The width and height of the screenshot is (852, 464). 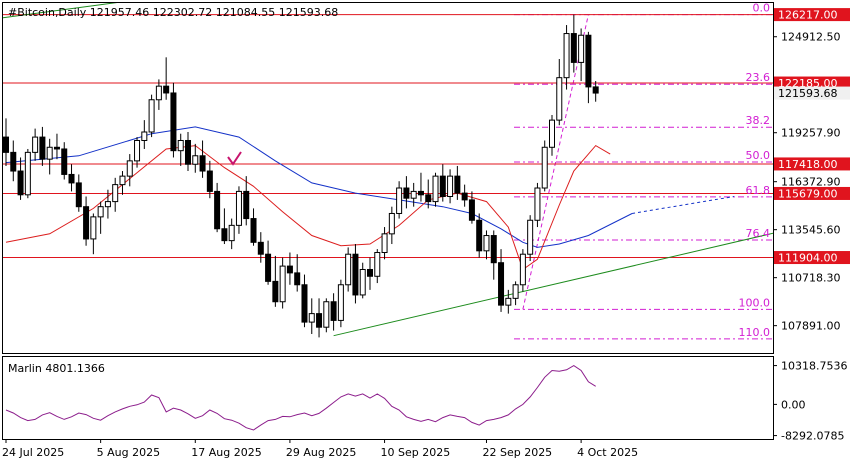 I want to click on fib-anchor-line, so click(x=555, y=162).